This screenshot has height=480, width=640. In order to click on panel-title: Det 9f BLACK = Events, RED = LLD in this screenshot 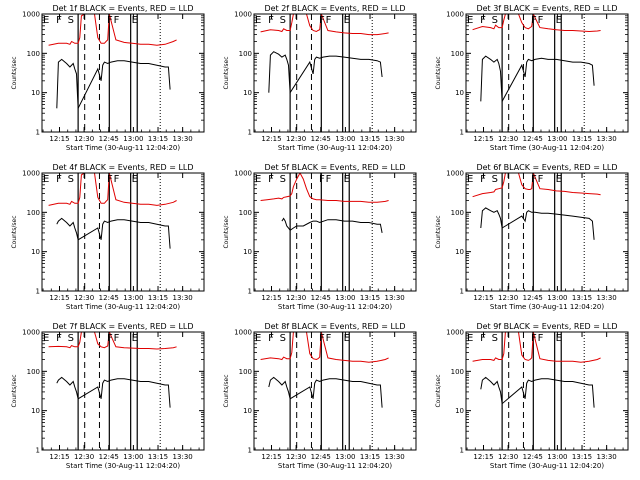, I will do `click(546, 326)`.